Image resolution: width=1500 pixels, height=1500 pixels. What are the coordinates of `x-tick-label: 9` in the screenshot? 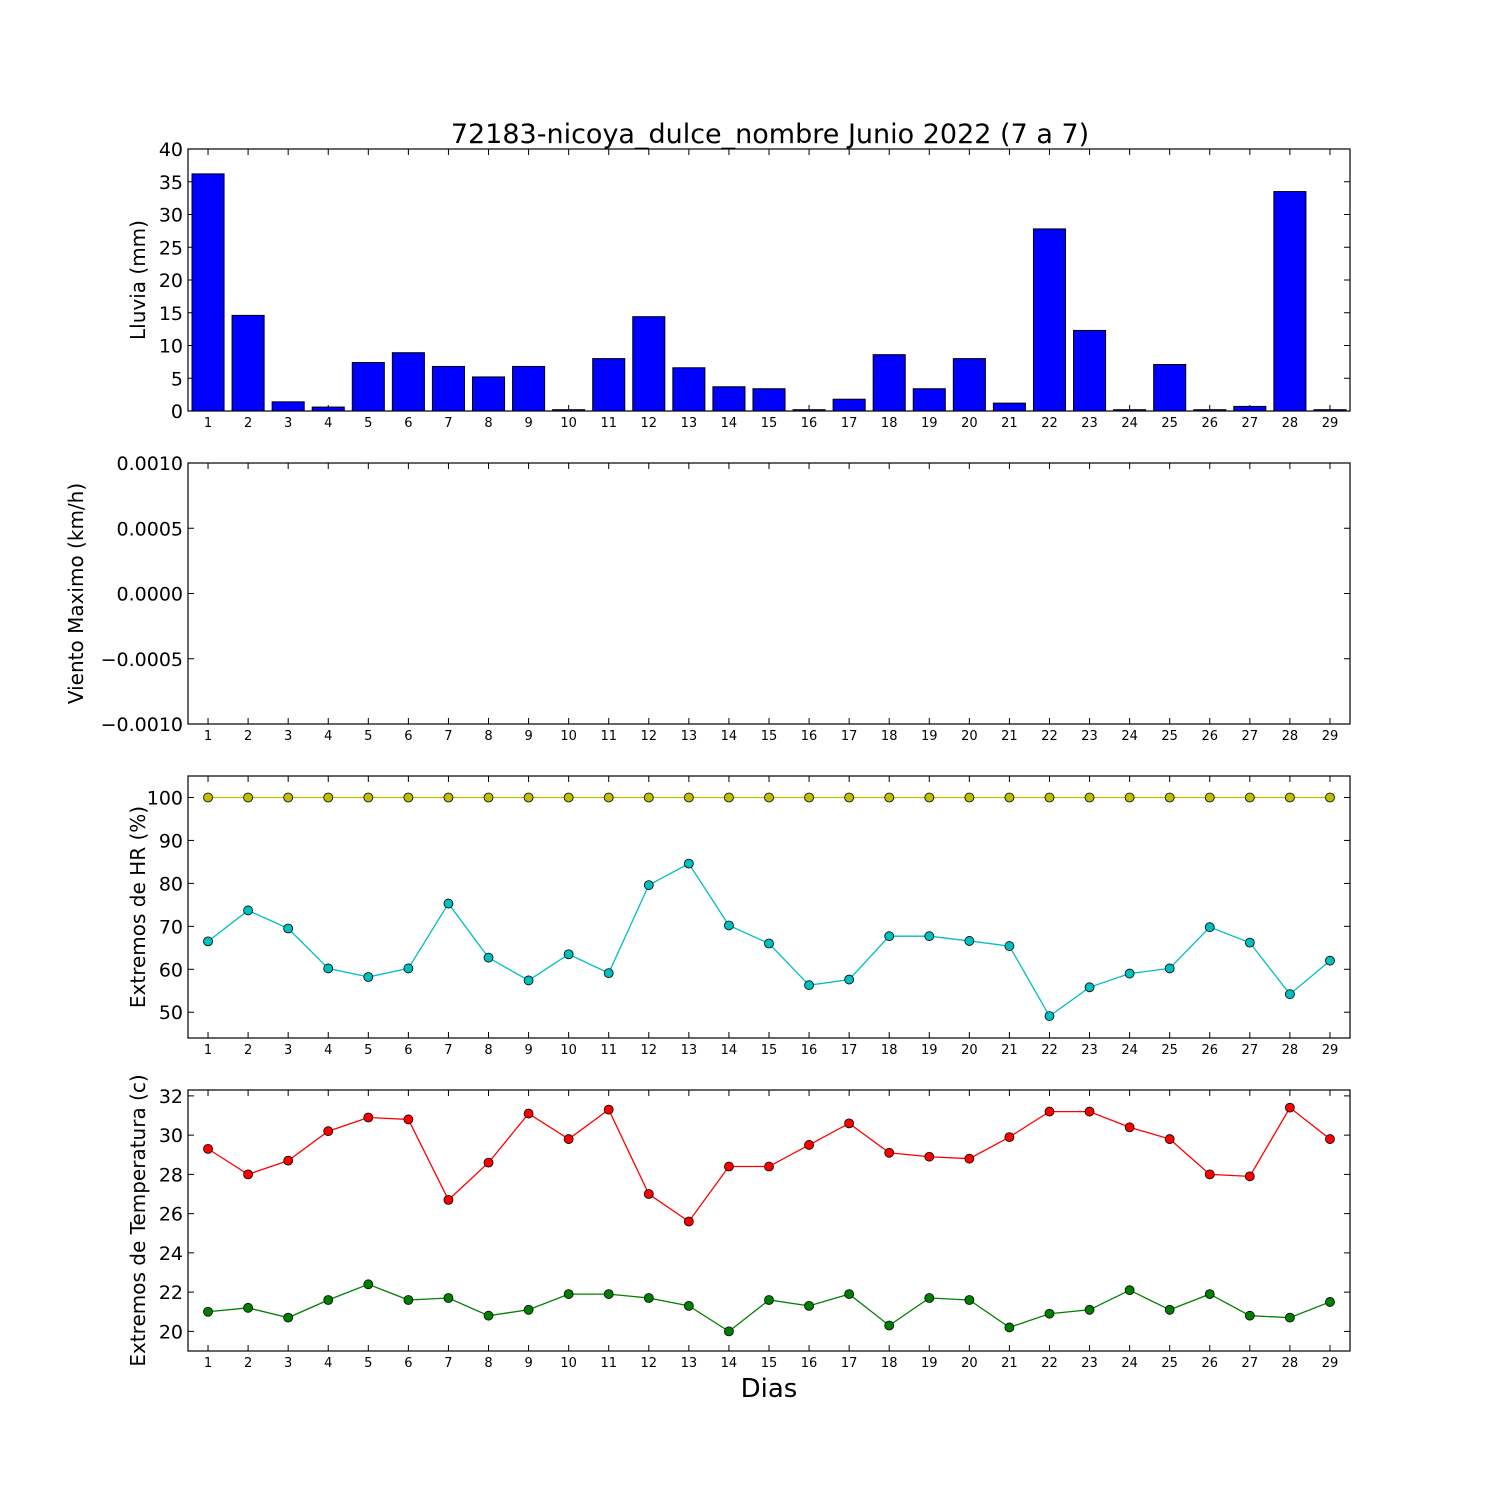 It's located at (528, 736).